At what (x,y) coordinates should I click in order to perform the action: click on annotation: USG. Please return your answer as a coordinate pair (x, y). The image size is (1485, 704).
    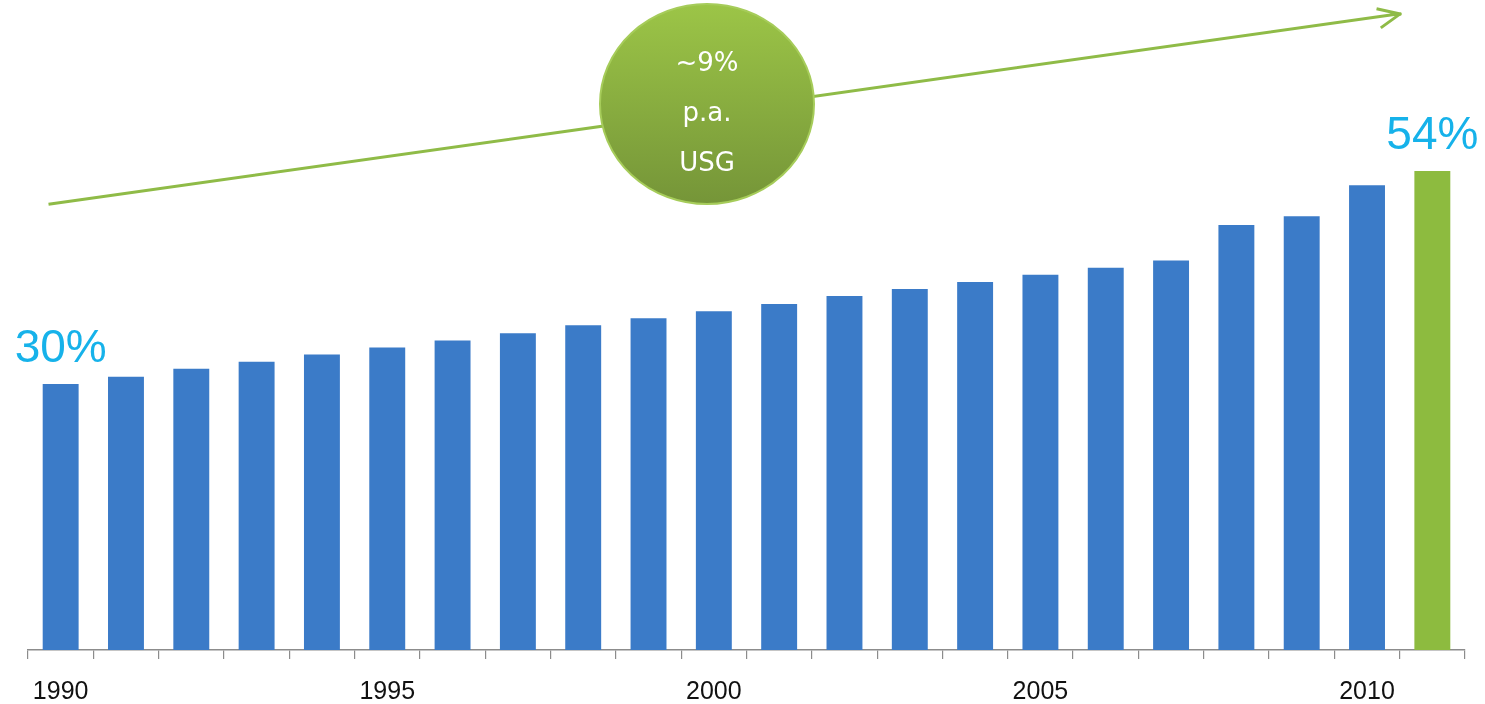
    Looking at the image, I should click on (707, 162).